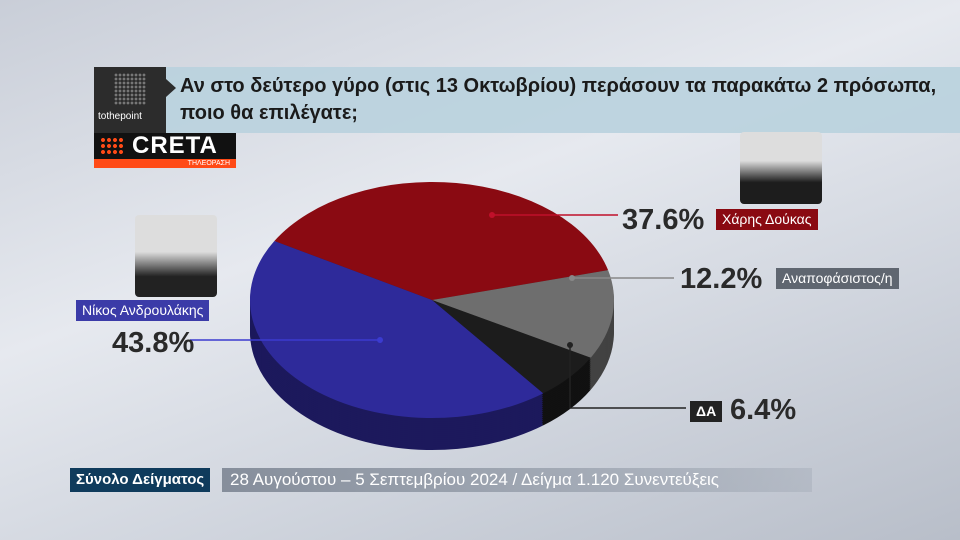  Describe the element at coordinates (663, 220) in the screenshot. I see `doukas-value: 37.6%` at that location.